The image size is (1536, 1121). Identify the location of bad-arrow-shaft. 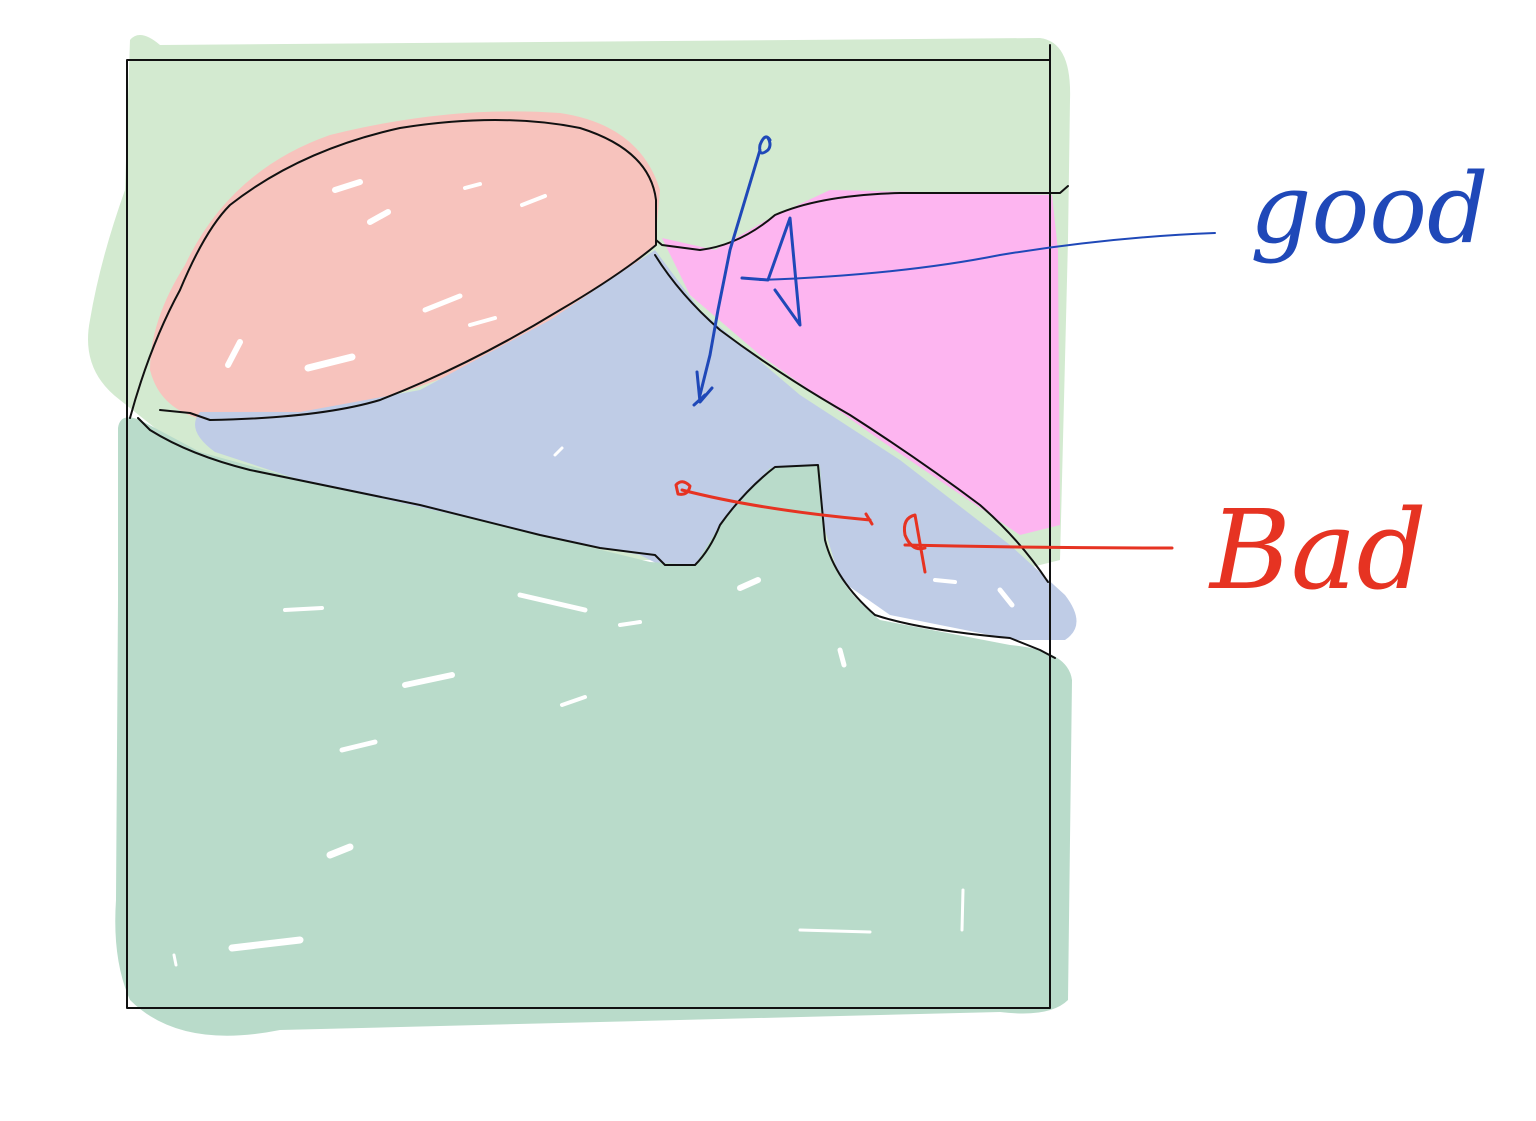
(777, 507).